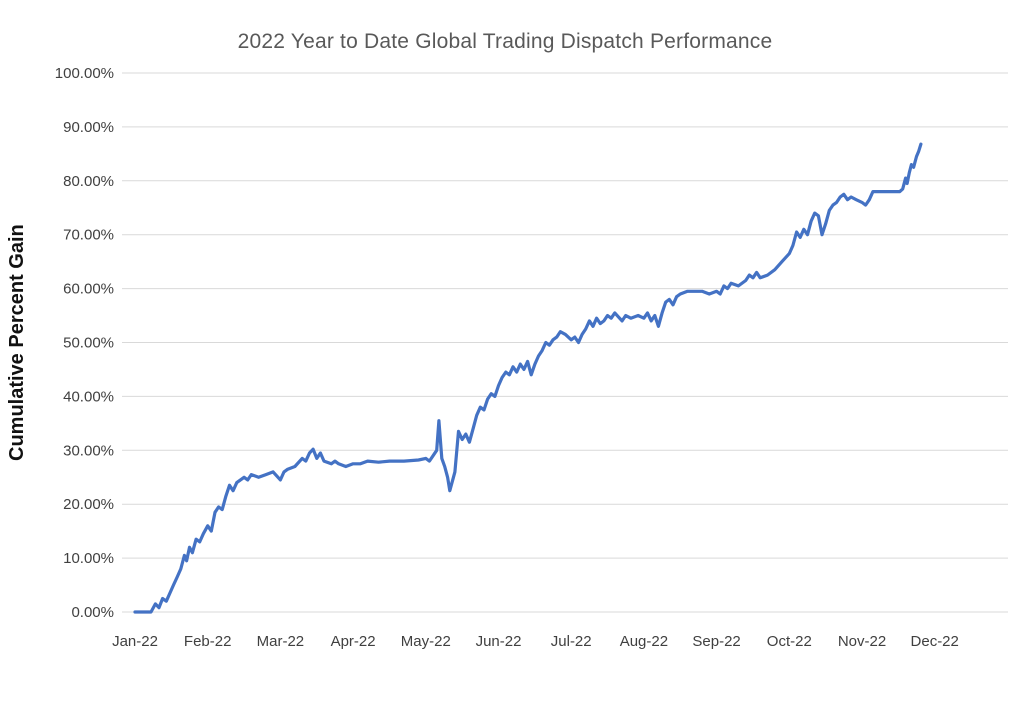 The height and width of the screenshot is (702, 1030). Describe the element at coordinates (84, 73) in the screenshot. I see `y-tick-label: 100.00%` at that location.